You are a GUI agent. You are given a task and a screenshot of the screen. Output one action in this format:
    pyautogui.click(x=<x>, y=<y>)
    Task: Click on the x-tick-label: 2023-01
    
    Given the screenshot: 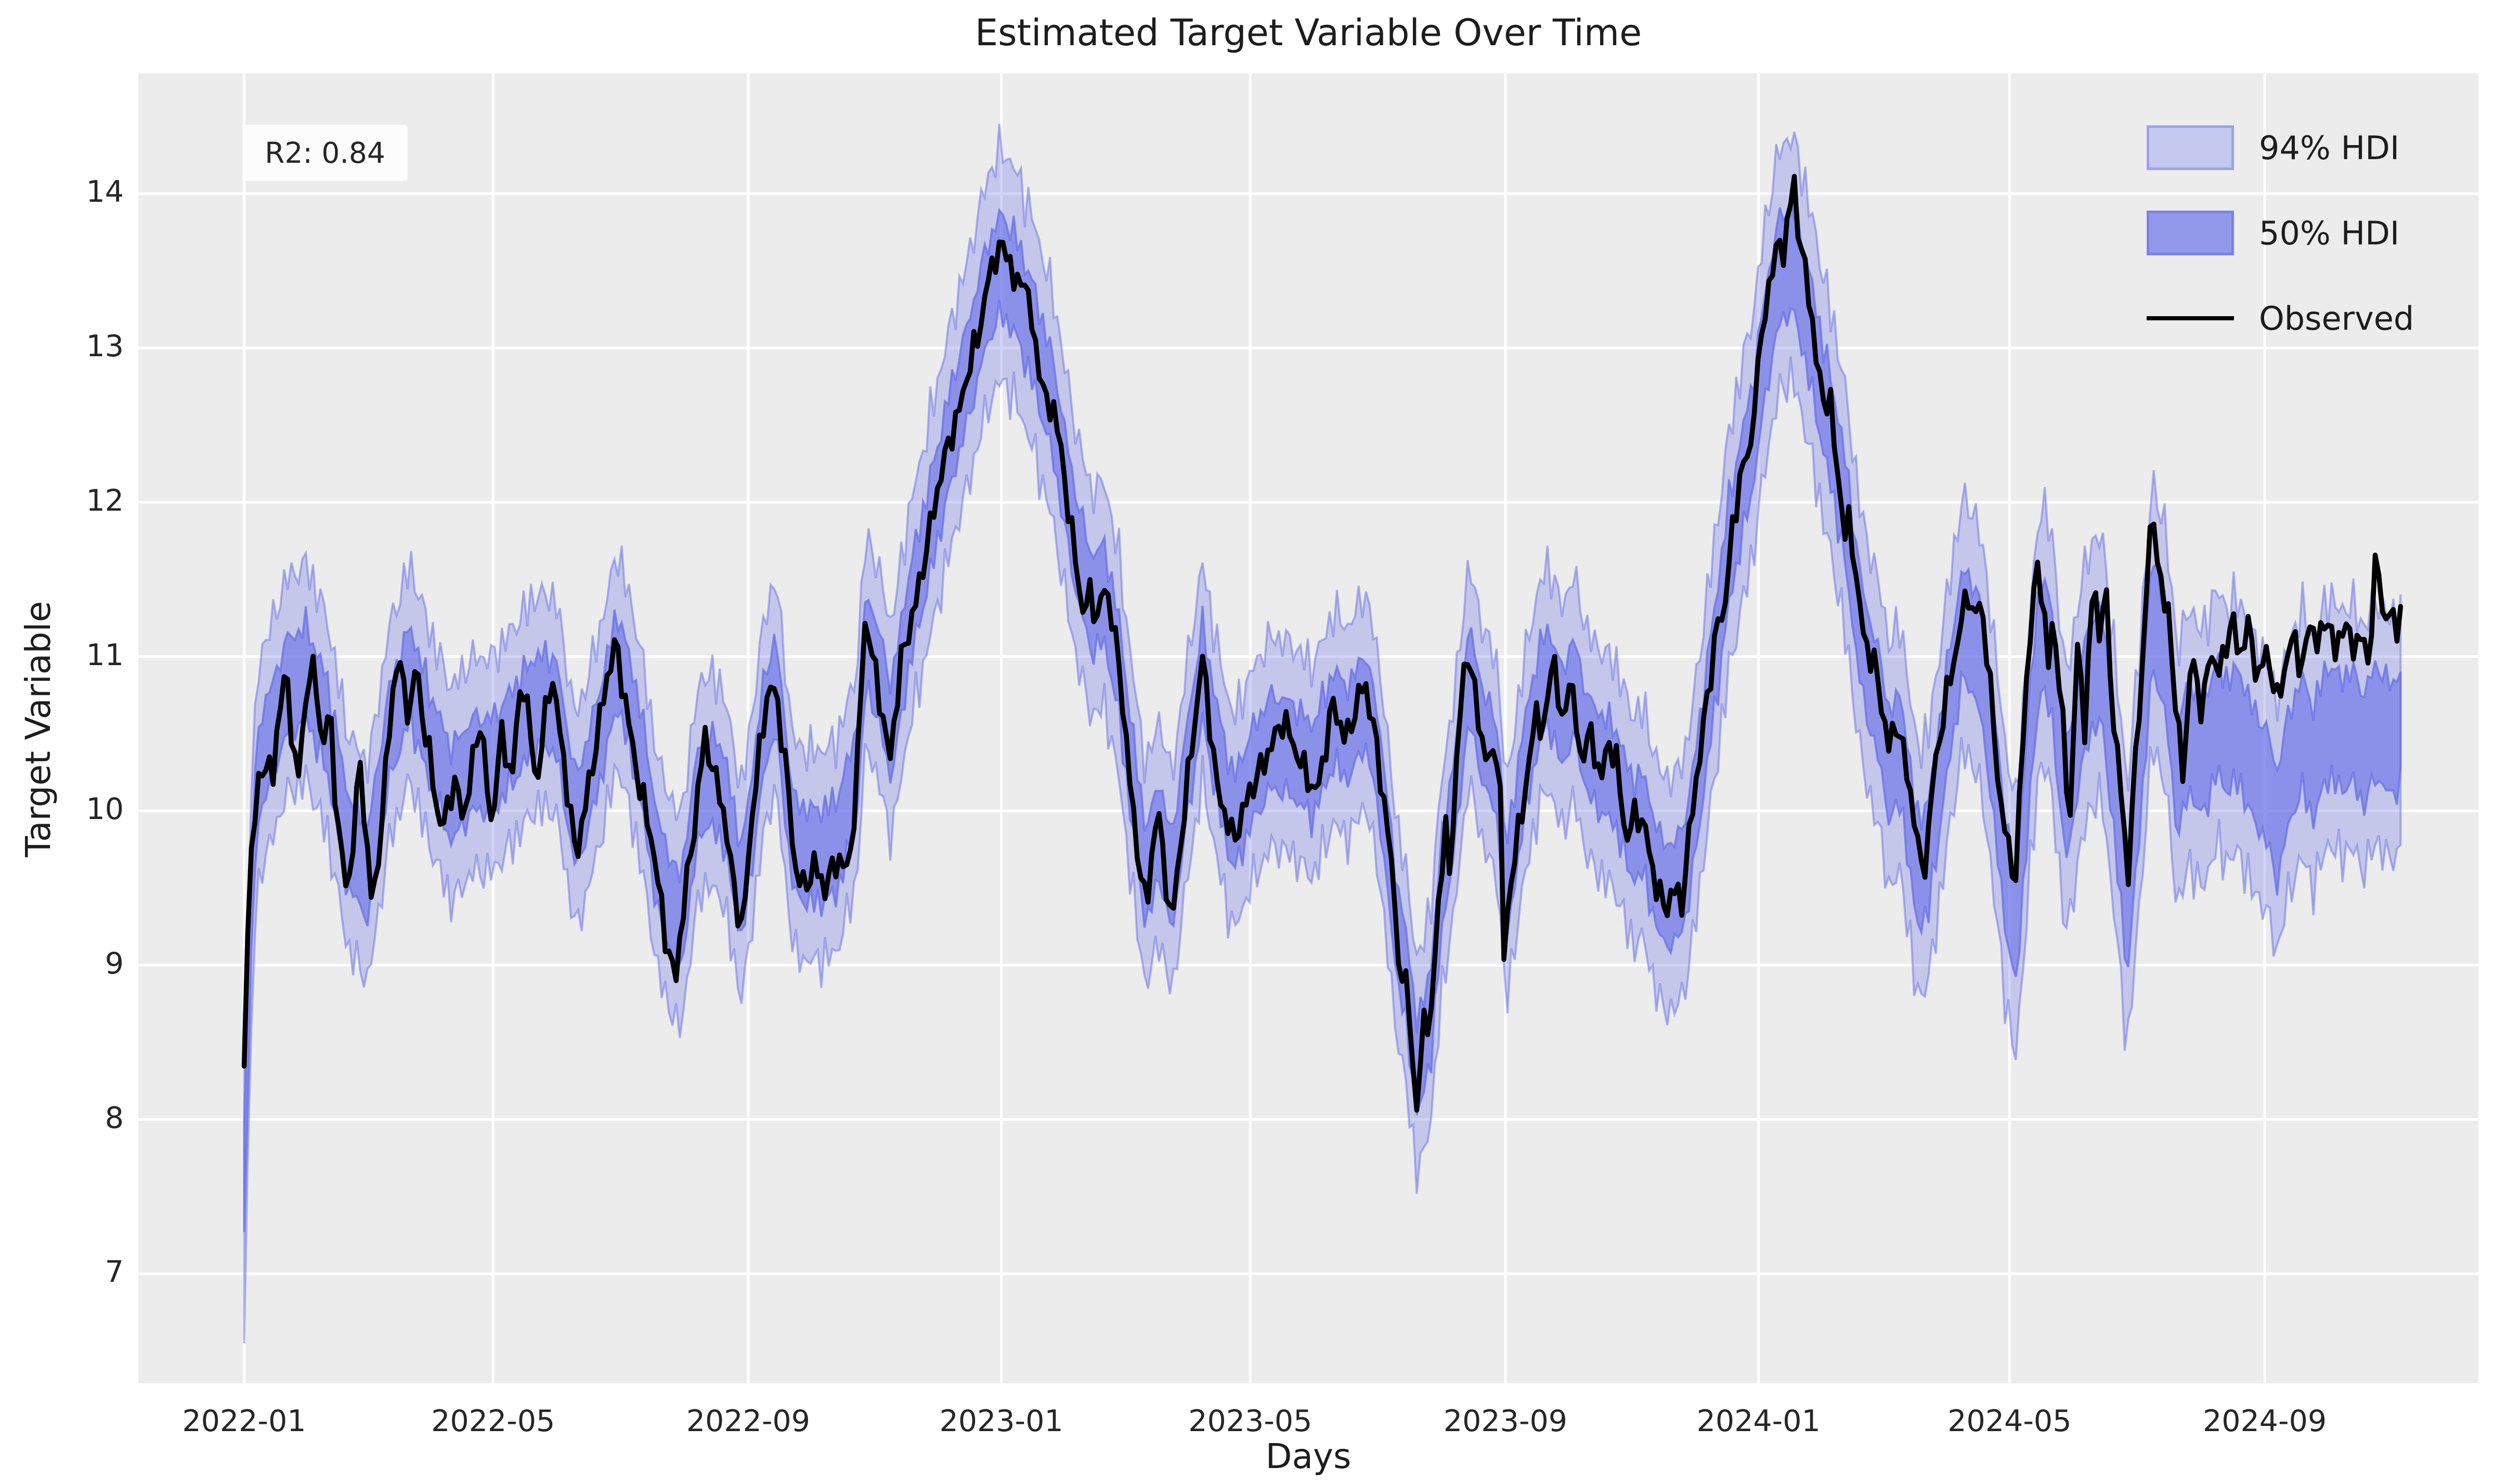 What is the action you would take?
    pyautogui.click(x=1001, y=1421)
    